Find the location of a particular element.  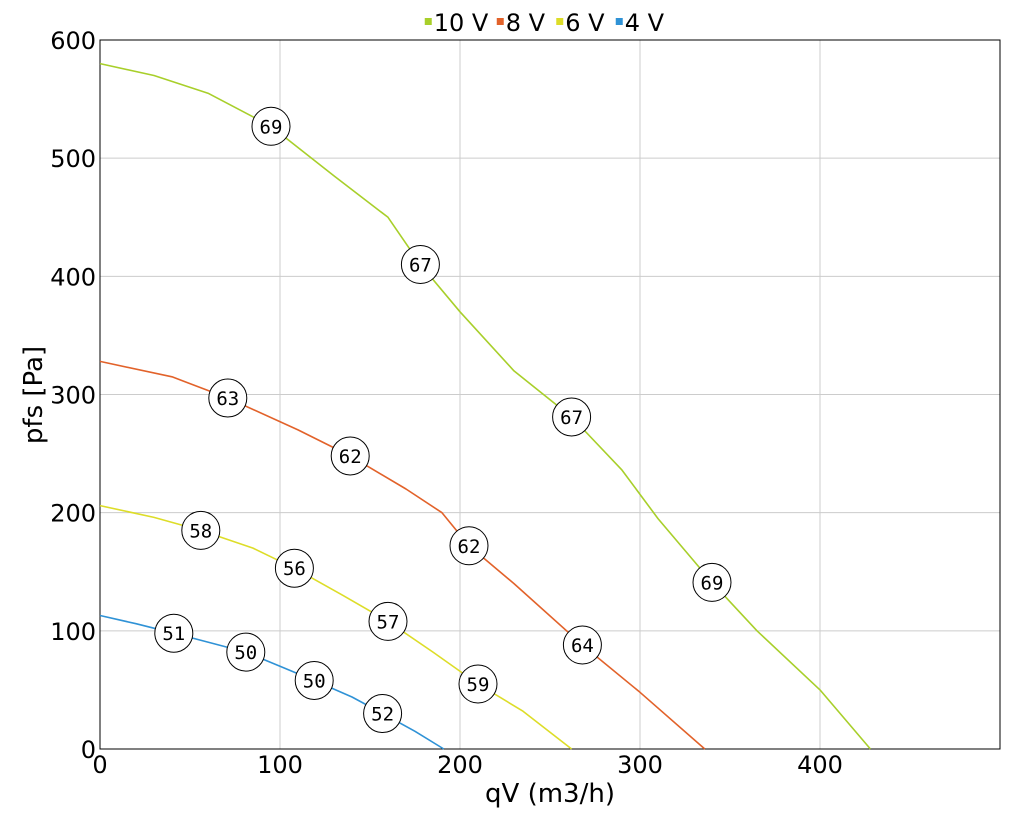

curve-marker: 52 is located at coordinates (383, 714).